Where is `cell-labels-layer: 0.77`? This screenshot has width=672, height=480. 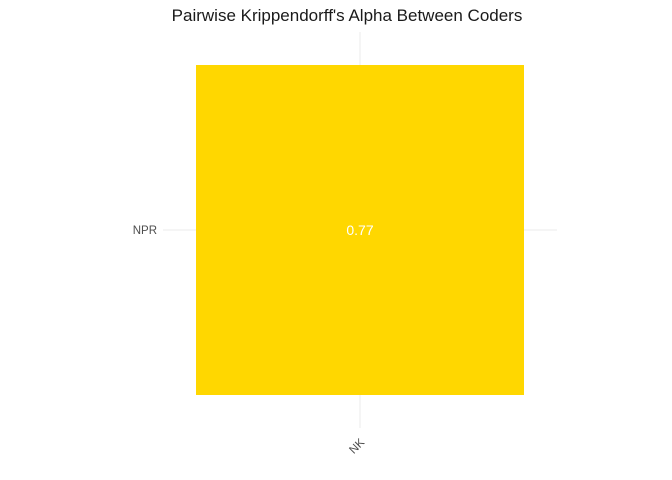
cell-labels-layer: 0.77 is located at coordinates (359, 230).